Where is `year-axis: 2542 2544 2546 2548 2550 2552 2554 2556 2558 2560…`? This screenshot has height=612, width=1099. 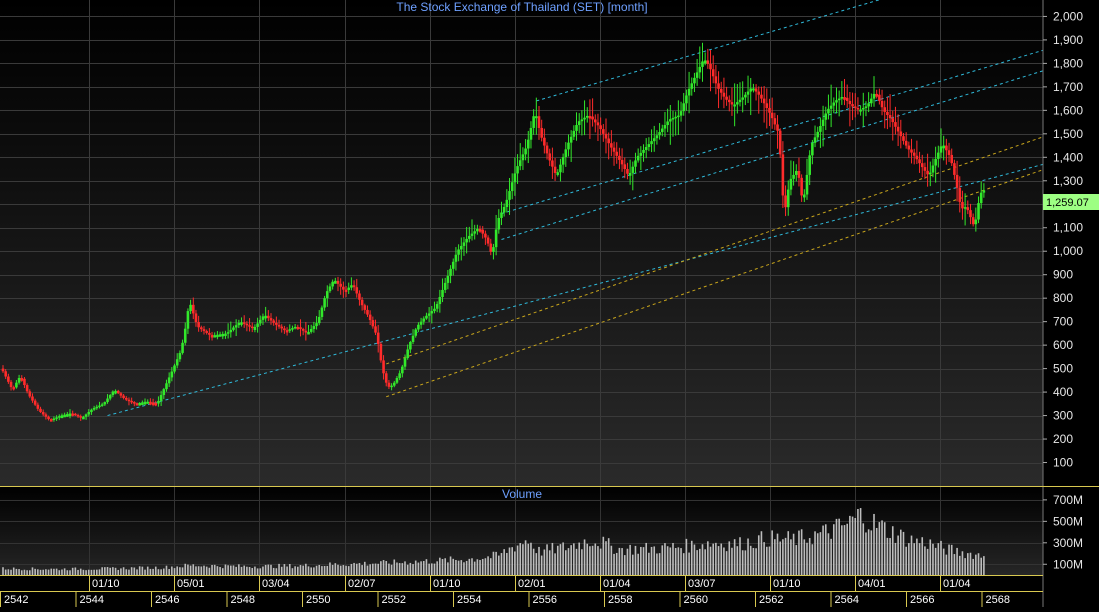
year-axis: 2542 2544 2546 2548 2550 2552 2554 2556 2558 2560… is located at coordinates (505, 599).